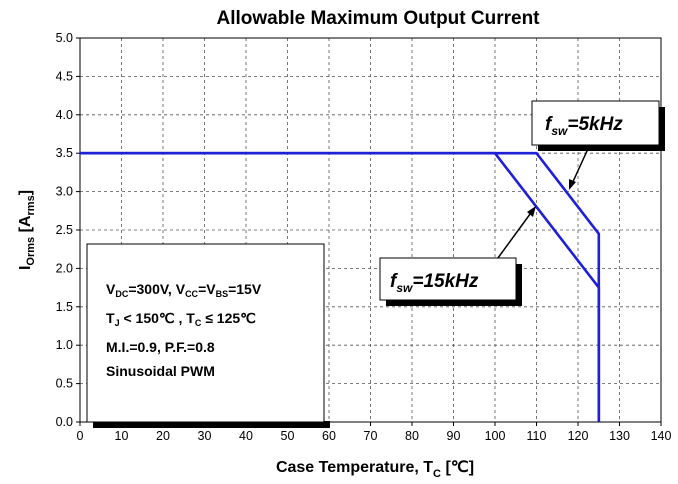  Describe the element at coordinates (64, 268) in the screenshot. I see `y-tick-label: 2.0` at that location.